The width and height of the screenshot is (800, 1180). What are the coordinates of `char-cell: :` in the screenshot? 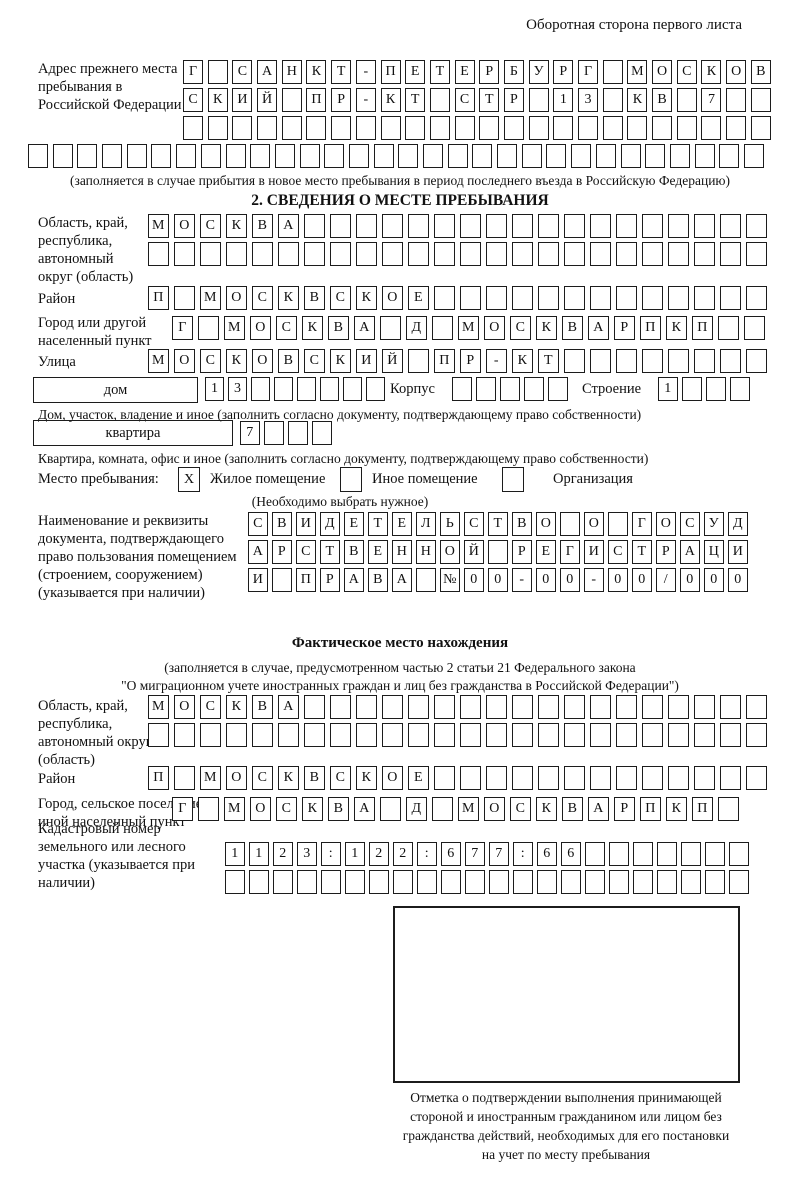 It's located at (331, 854).